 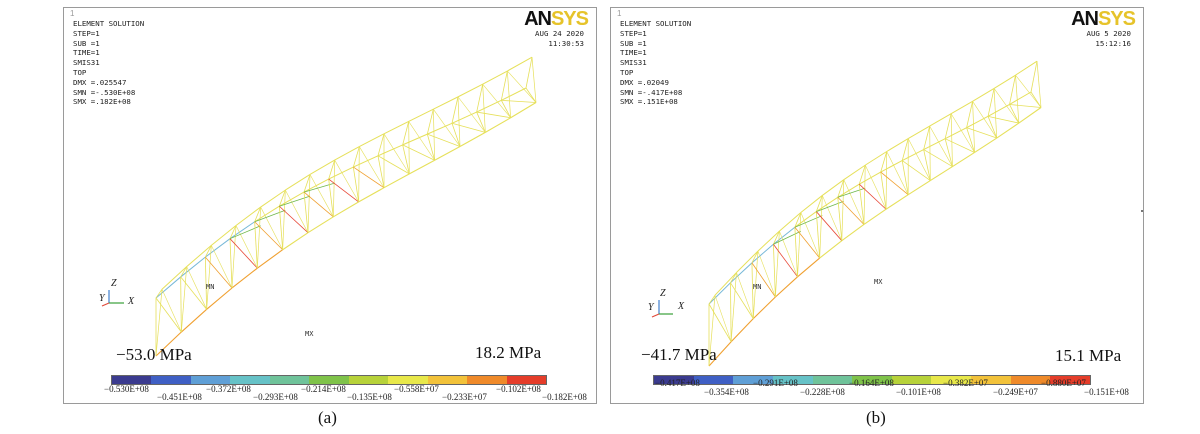 What do you see at coordinates (679, 354) in the screenshot?
I see `min-stress-label: −41.7 MPa` at bounding box center [679, 354].